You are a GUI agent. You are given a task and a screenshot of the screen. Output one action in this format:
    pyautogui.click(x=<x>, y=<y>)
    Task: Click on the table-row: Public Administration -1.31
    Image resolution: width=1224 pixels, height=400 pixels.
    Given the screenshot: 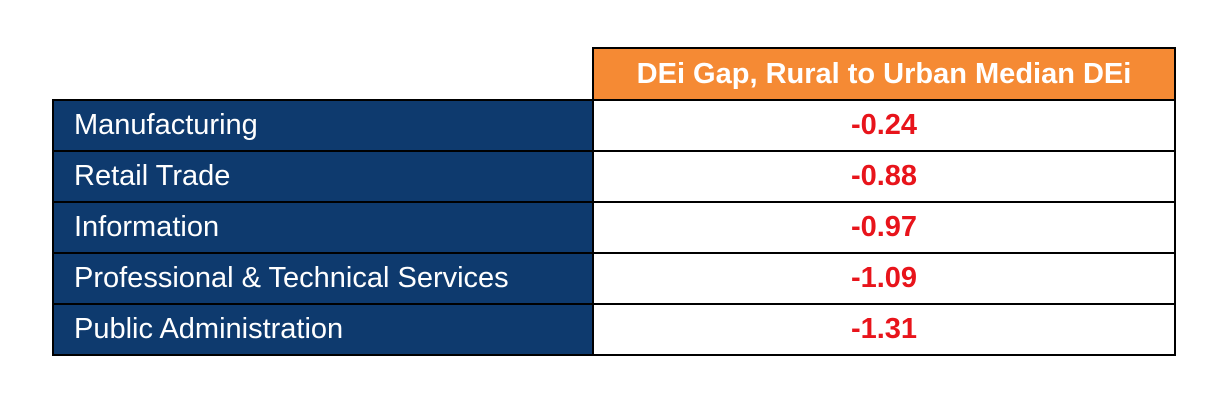 What is the action you would take?
    pyautogui.click(x=614, y=329)
    